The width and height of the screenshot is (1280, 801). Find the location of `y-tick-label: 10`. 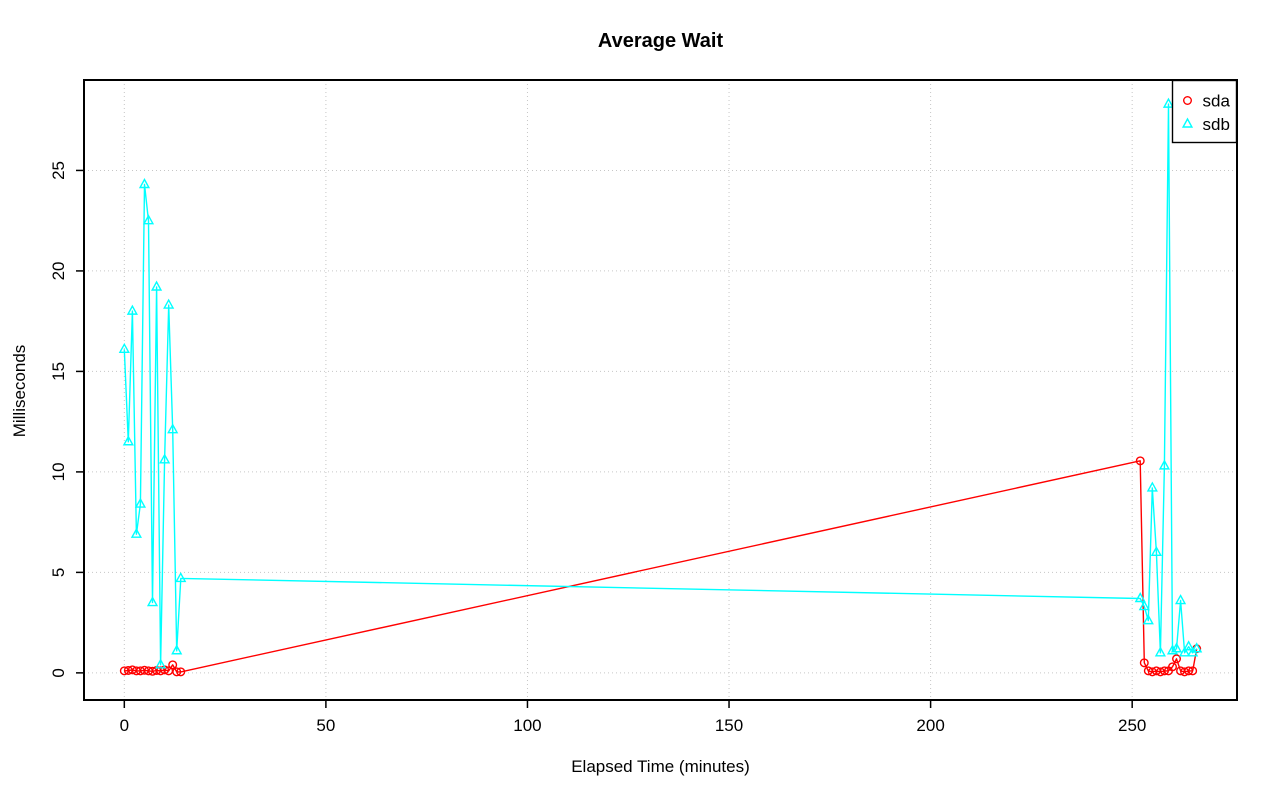

y-tick-label: 10 is located at coordinates (58, 471).